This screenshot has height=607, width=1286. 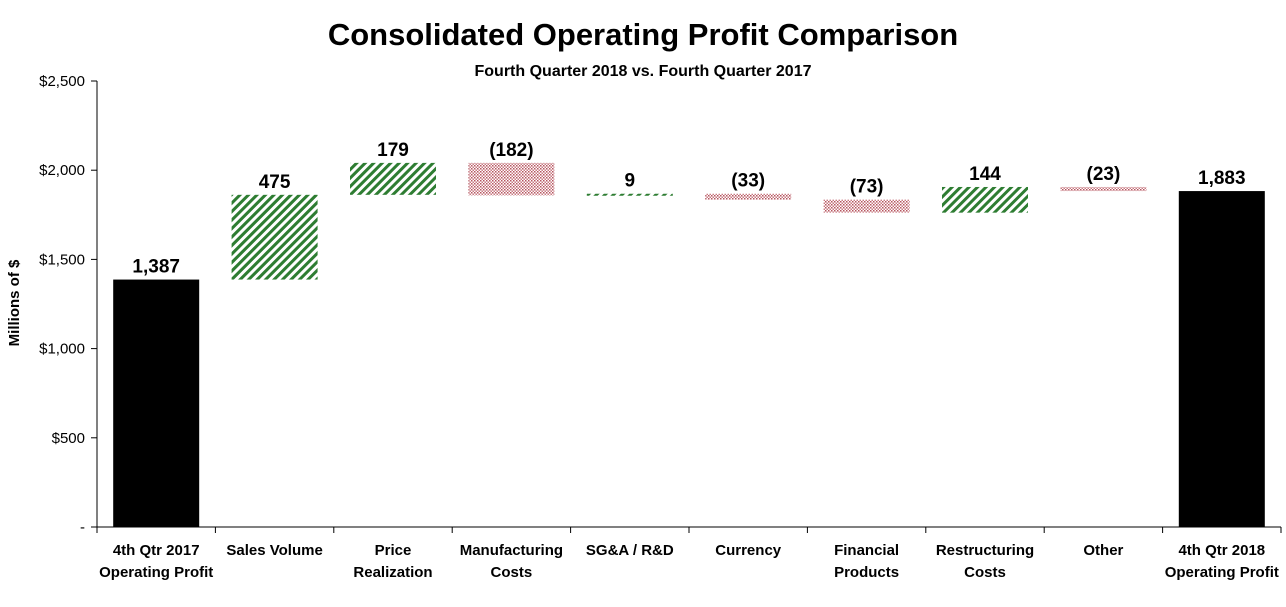 I want to click on y-axis: - $500 $1,000 $1,500 $2,000 $2,500, so click(x=68, y=304).